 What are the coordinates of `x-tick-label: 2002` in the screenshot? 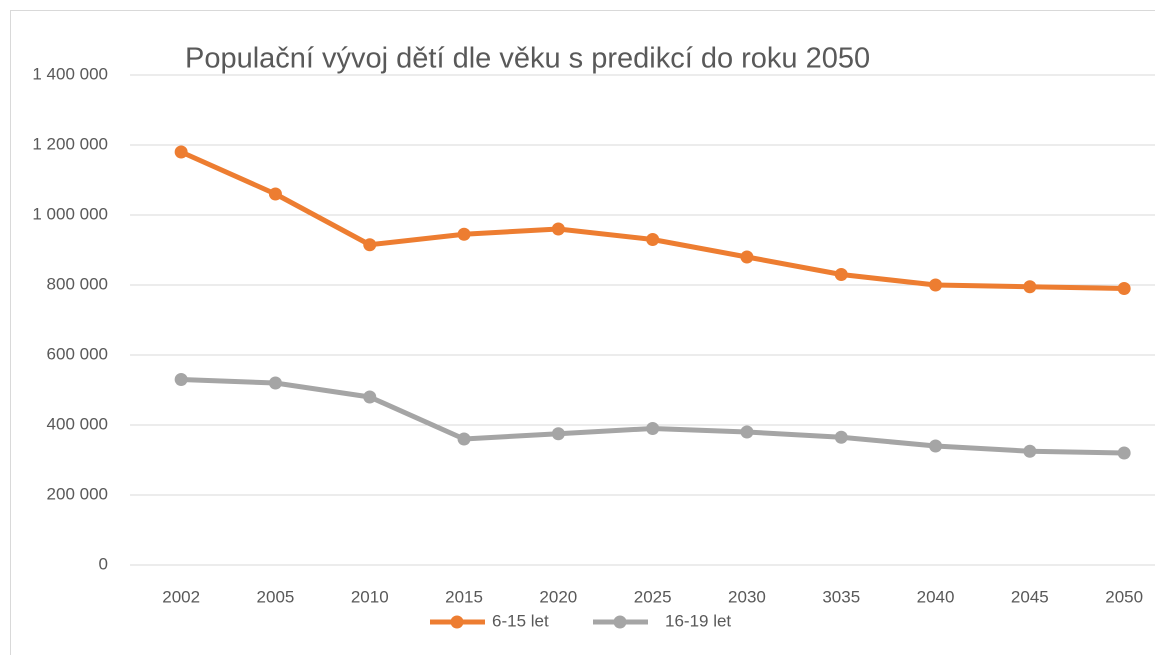 It's located at (181, 596).